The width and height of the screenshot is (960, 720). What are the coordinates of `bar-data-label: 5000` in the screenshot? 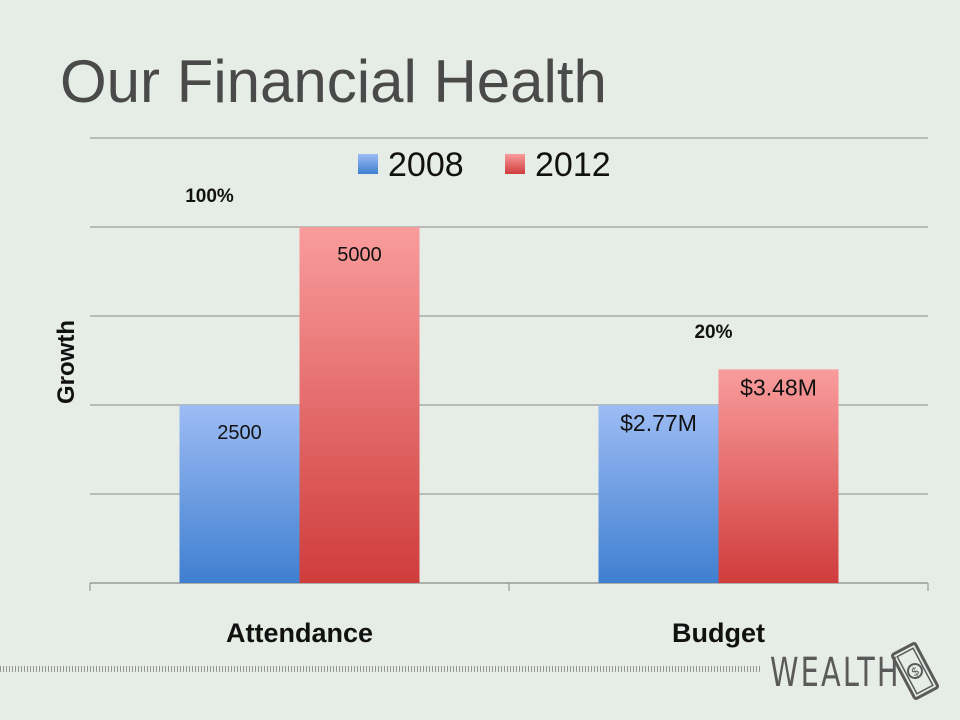 It's located at (359, 255).